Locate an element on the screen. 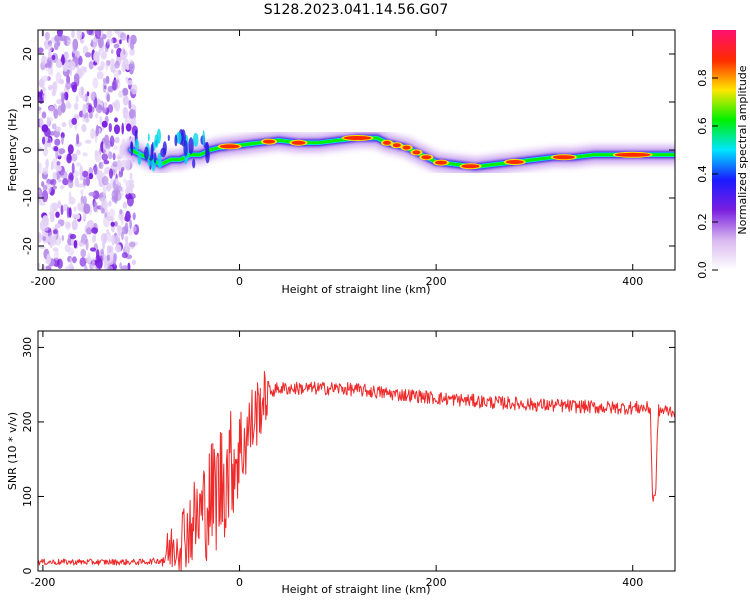  colorbar-tick-label: 0.2 is located at coordinates (702, 222).